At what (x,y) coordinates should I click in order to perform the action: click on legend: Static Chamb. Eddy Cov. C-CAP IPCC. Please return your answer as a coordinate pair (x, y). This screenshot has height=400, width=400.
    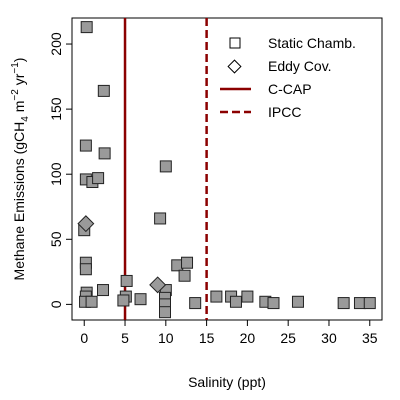
    Looking at the image, I should click on (288, 77).